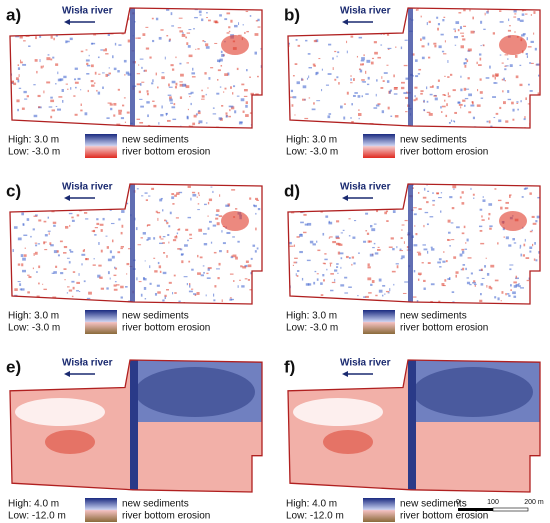 The height and width of the screenshot is (523, 550). What do you see at coordinates (311, 316) in the screenshot?
I see `legend-high: High: 3.0 m` at bounding box center [311, 316].